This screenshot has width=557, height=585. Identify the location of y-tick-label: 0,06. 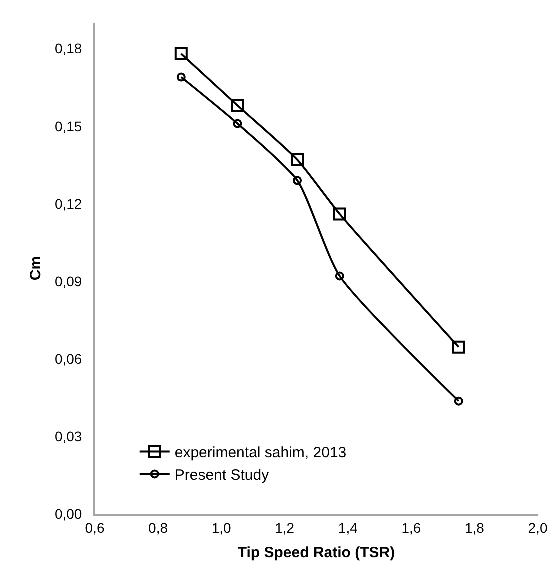
(68, 358).